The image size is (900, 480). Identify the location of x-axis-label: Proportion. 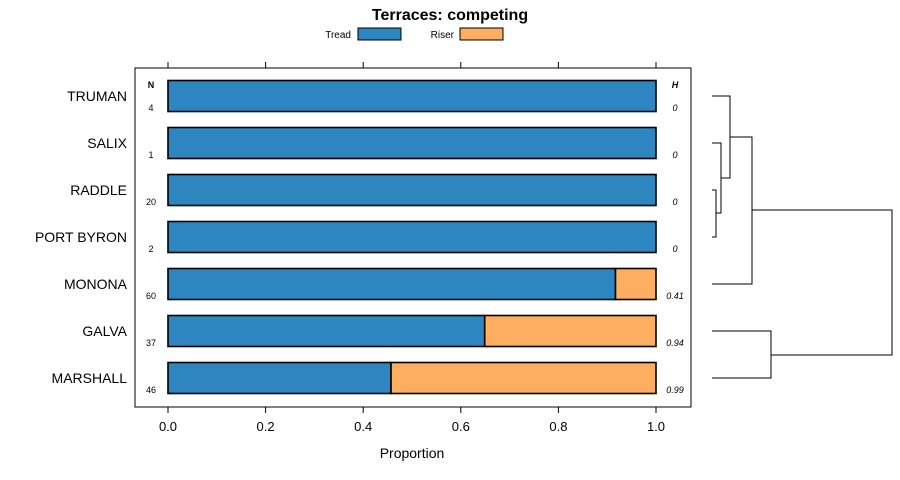
(412, 453).